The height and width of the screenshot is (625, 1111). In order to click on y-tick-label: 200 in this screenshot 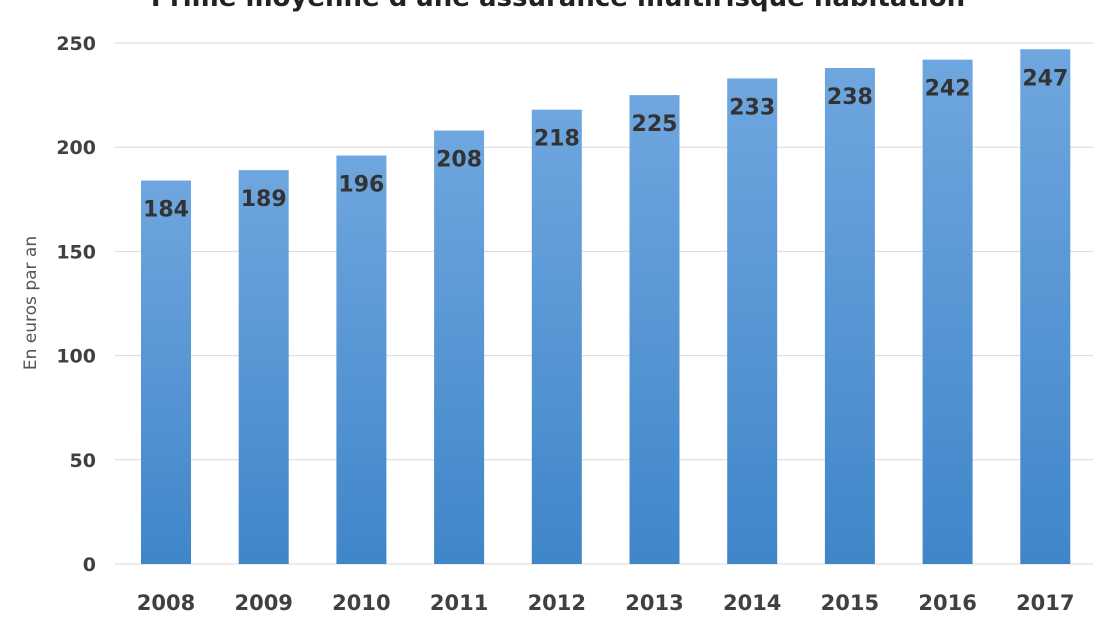, I will do `click(76, 148)`.